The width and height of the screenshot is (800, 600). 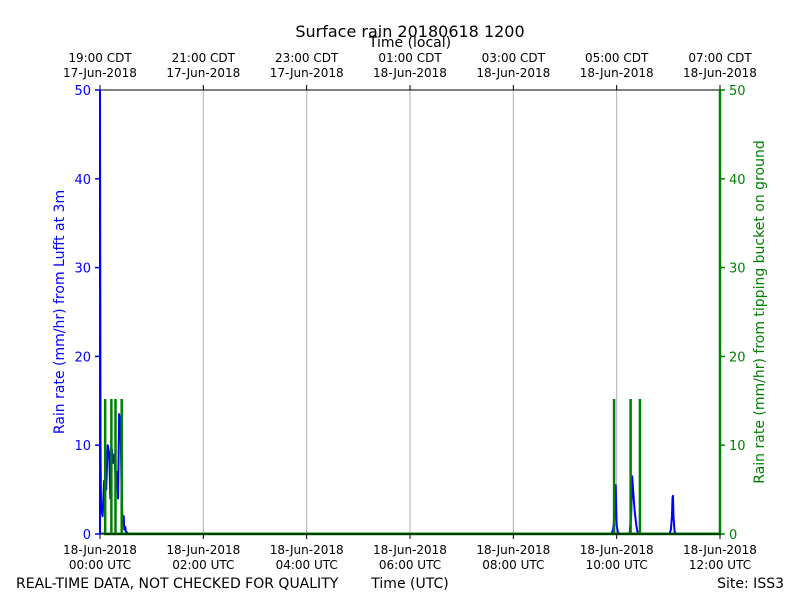 What do you see at coordinates (720, 73) in the screenshot?
I see `x-top-tick-date-6: 18-Jun-2018` at bounding box center [720, 73].